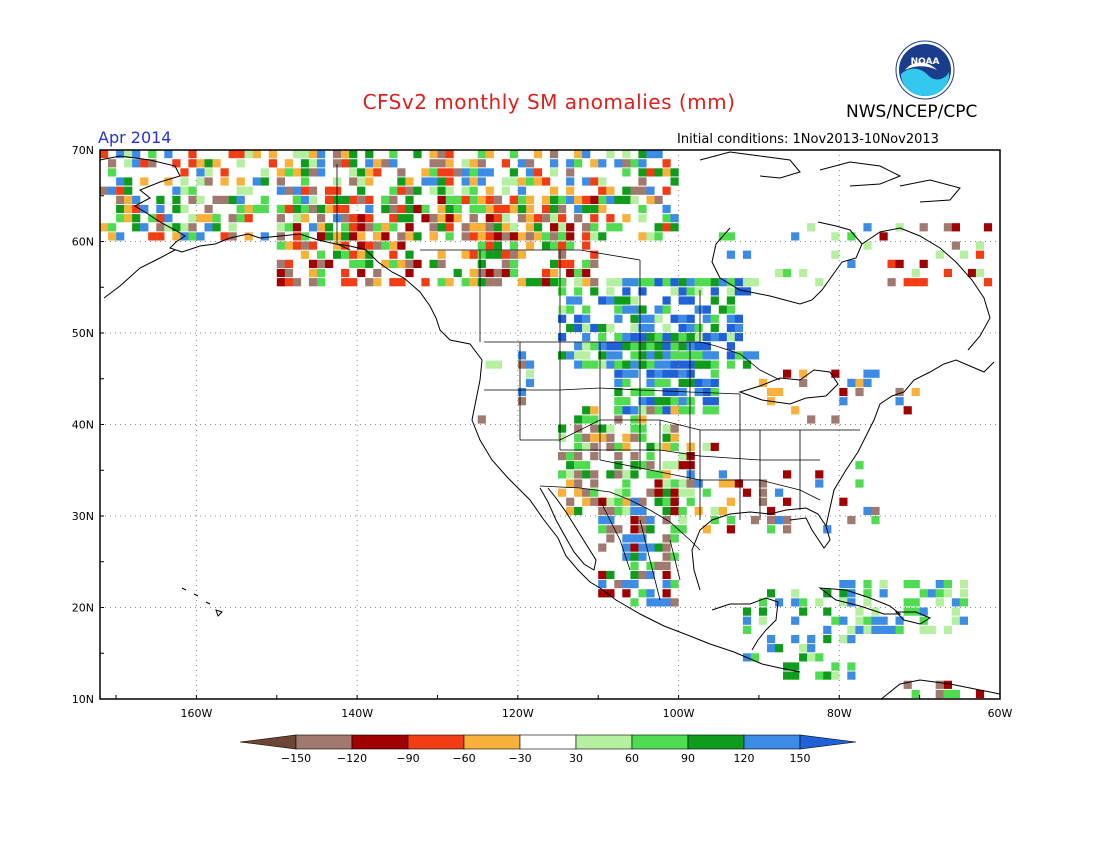 The image size is (1100, 850). What do you see at coordinates (518, 713) in the screenshot?
I see `lon-label: 120W` at bounding box center [518, 713].